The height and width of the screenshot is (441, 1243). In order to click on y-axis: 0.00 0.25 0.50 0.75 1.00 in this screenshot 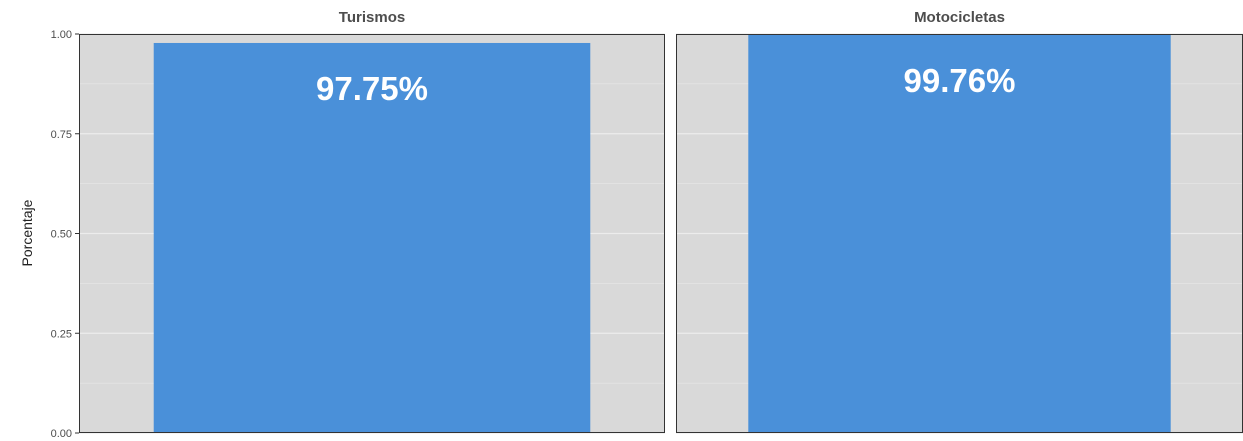, I will do `click(65, 234)`.